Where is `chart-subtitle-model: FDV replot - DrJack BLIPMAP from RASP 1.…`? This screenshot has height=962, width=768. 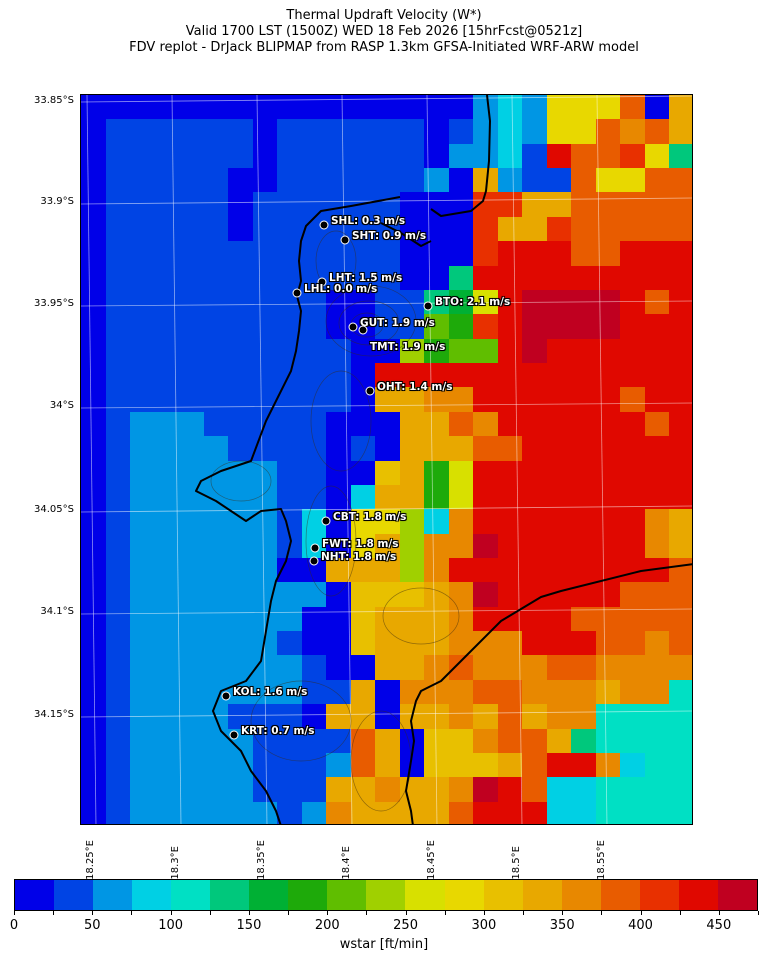
chart-subtitle-model: FDV replot - DrJack BLIPMAP from RASP 1.… is located at coordinates (384, 47).